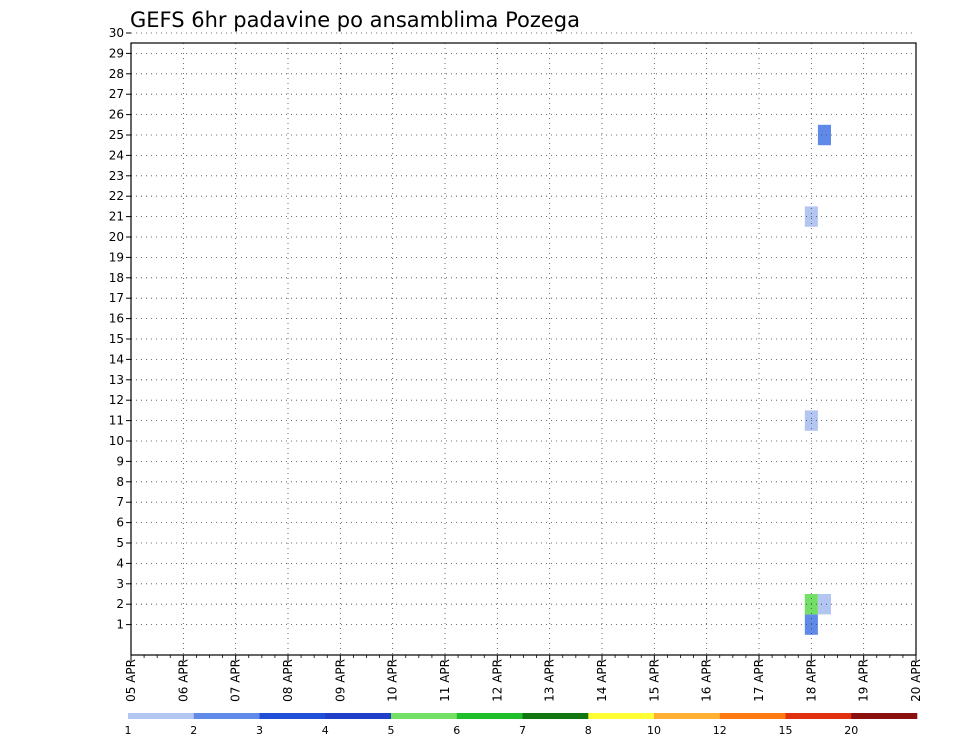  I want to click on y-tick-label-13: 13, so click(116, 380).